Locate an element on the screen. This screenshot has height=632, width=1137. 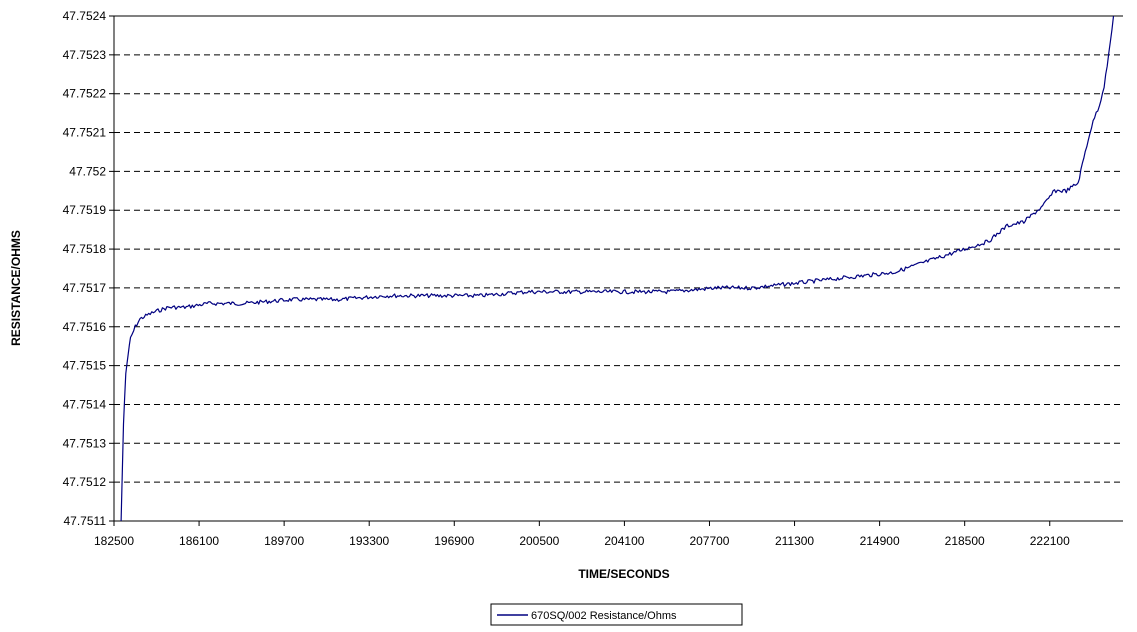
y-tick-label: 47.752 is located at coordinates (87, 171).